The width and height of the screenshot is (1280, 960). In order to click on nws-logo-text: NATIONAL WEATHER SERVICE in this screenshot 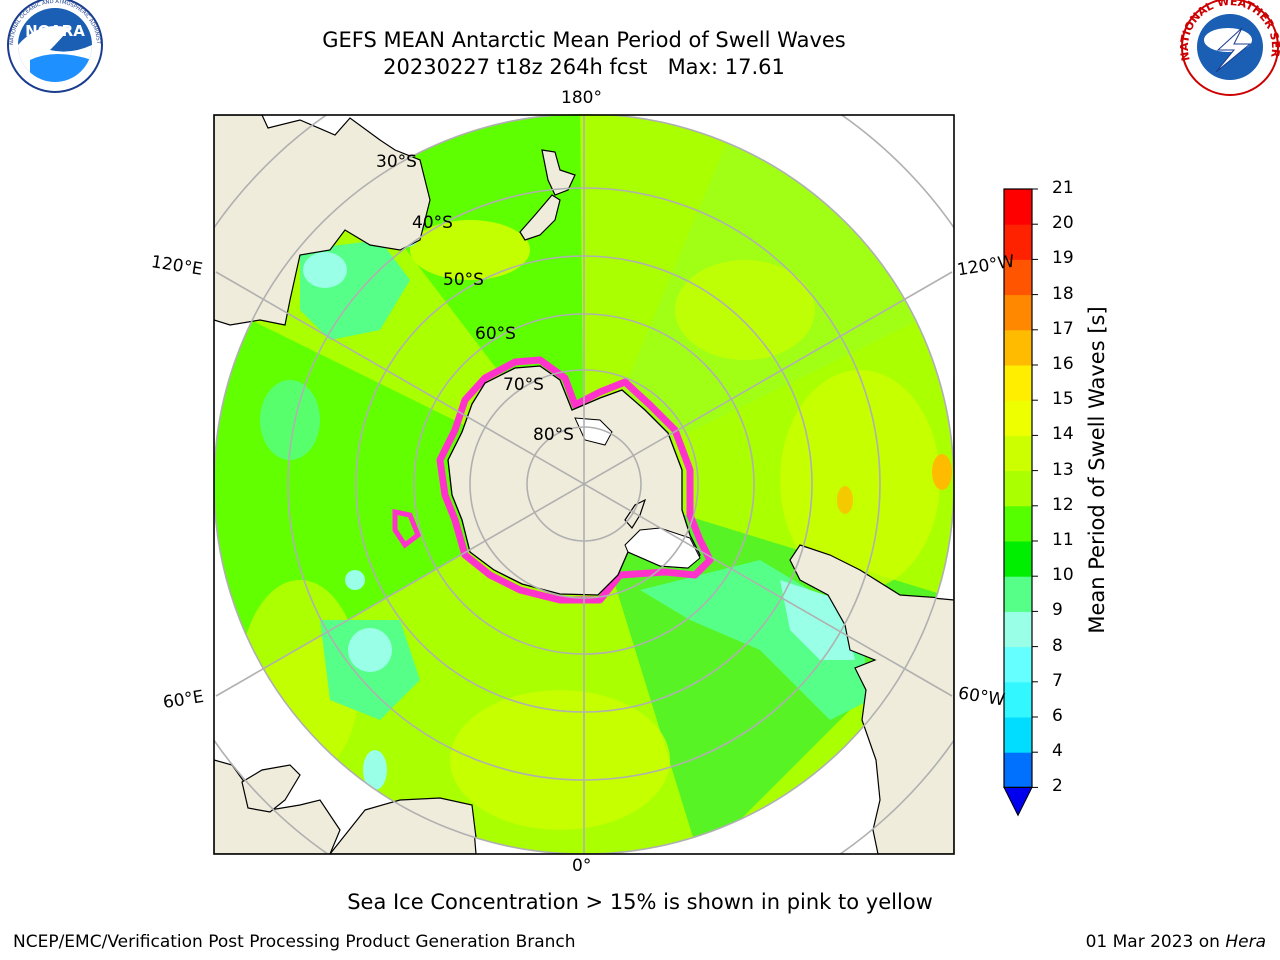, I will do `click(640, 31)`.